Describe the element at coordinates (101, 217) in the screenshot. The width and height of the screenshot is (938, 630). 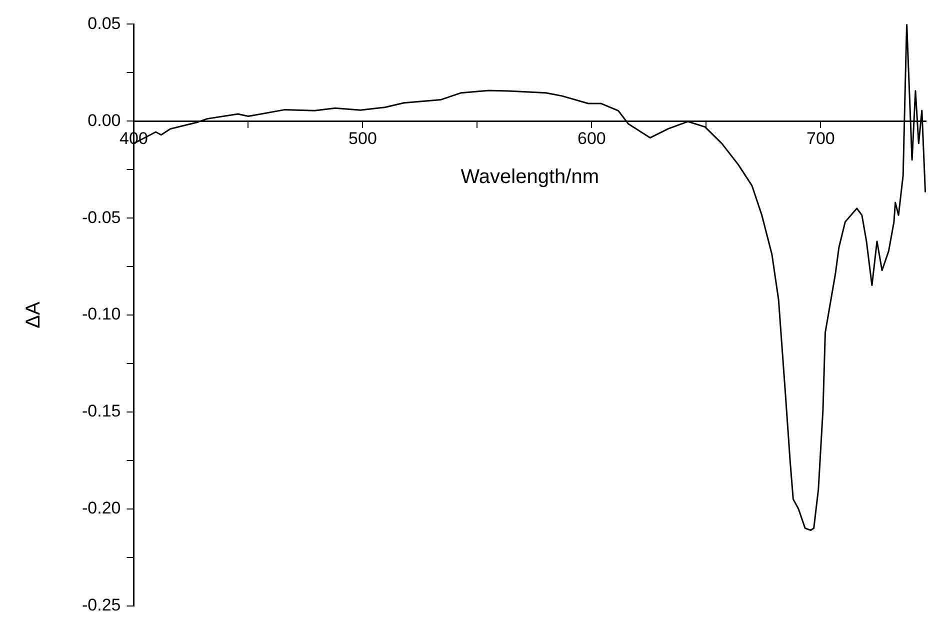
I see `y-tick-label: -0.05` at that location.